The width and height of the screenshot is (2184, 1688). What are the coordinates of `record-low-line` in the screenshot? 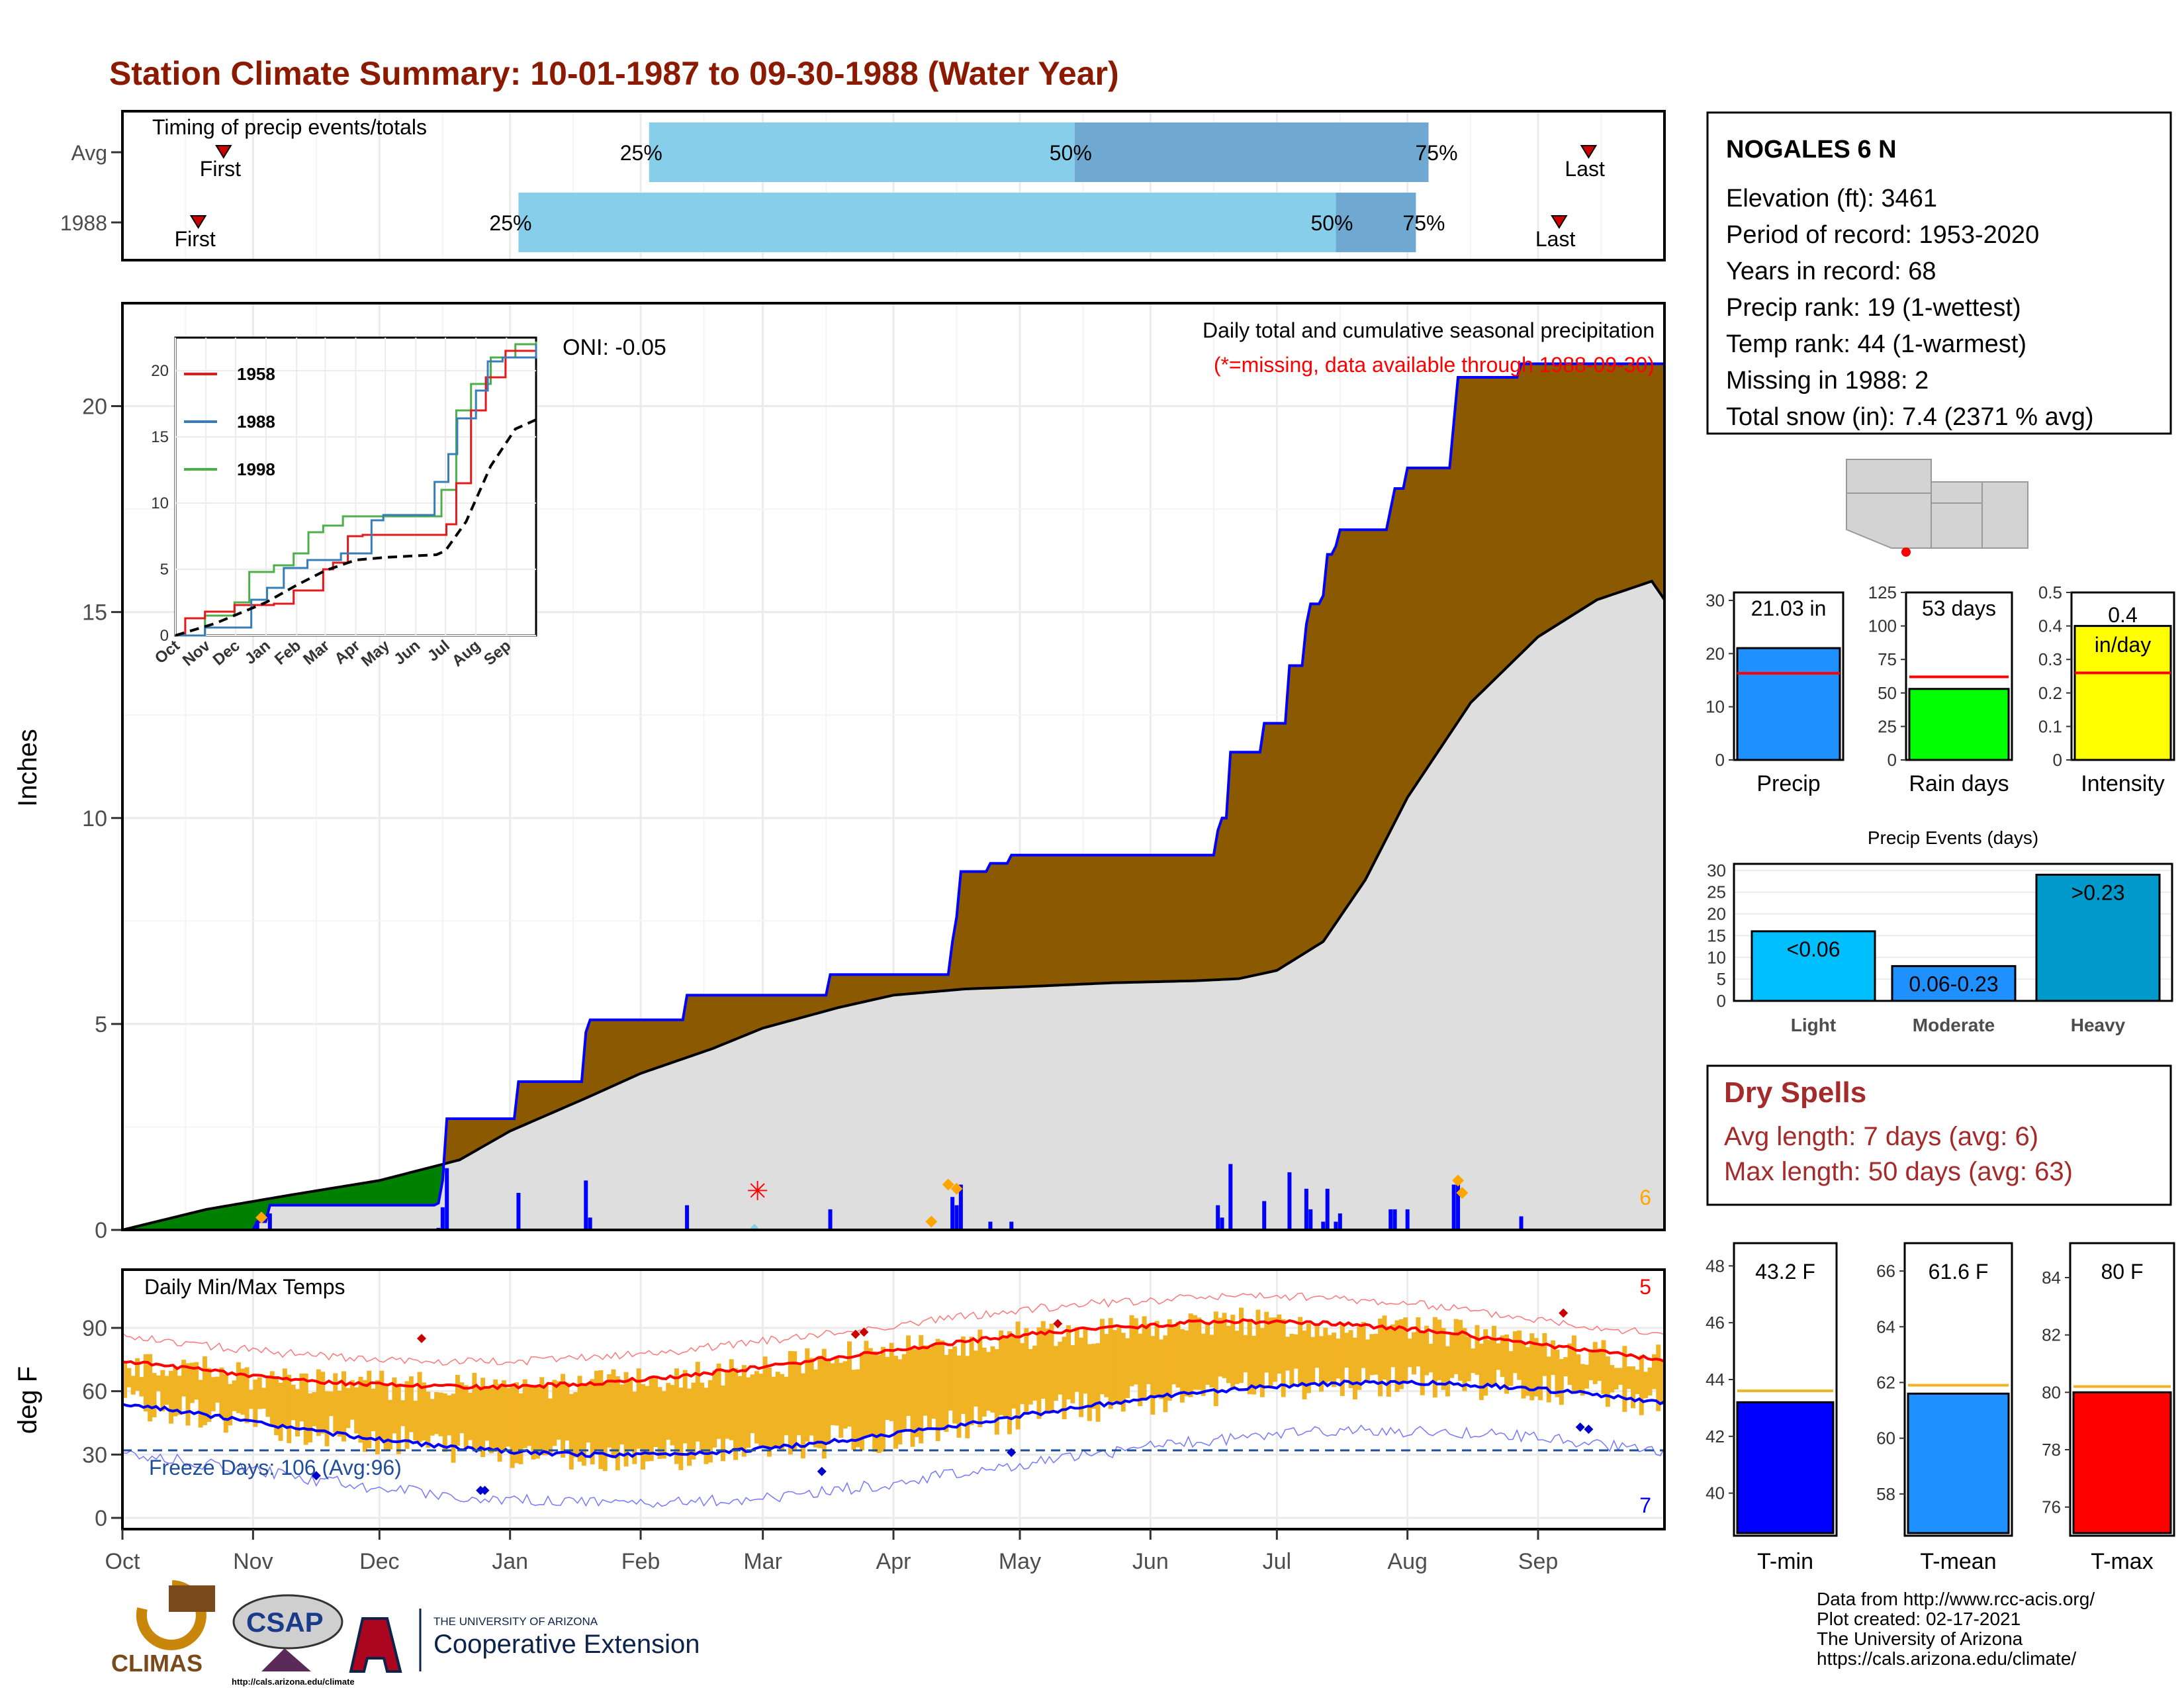 It's located at (893, 1466).